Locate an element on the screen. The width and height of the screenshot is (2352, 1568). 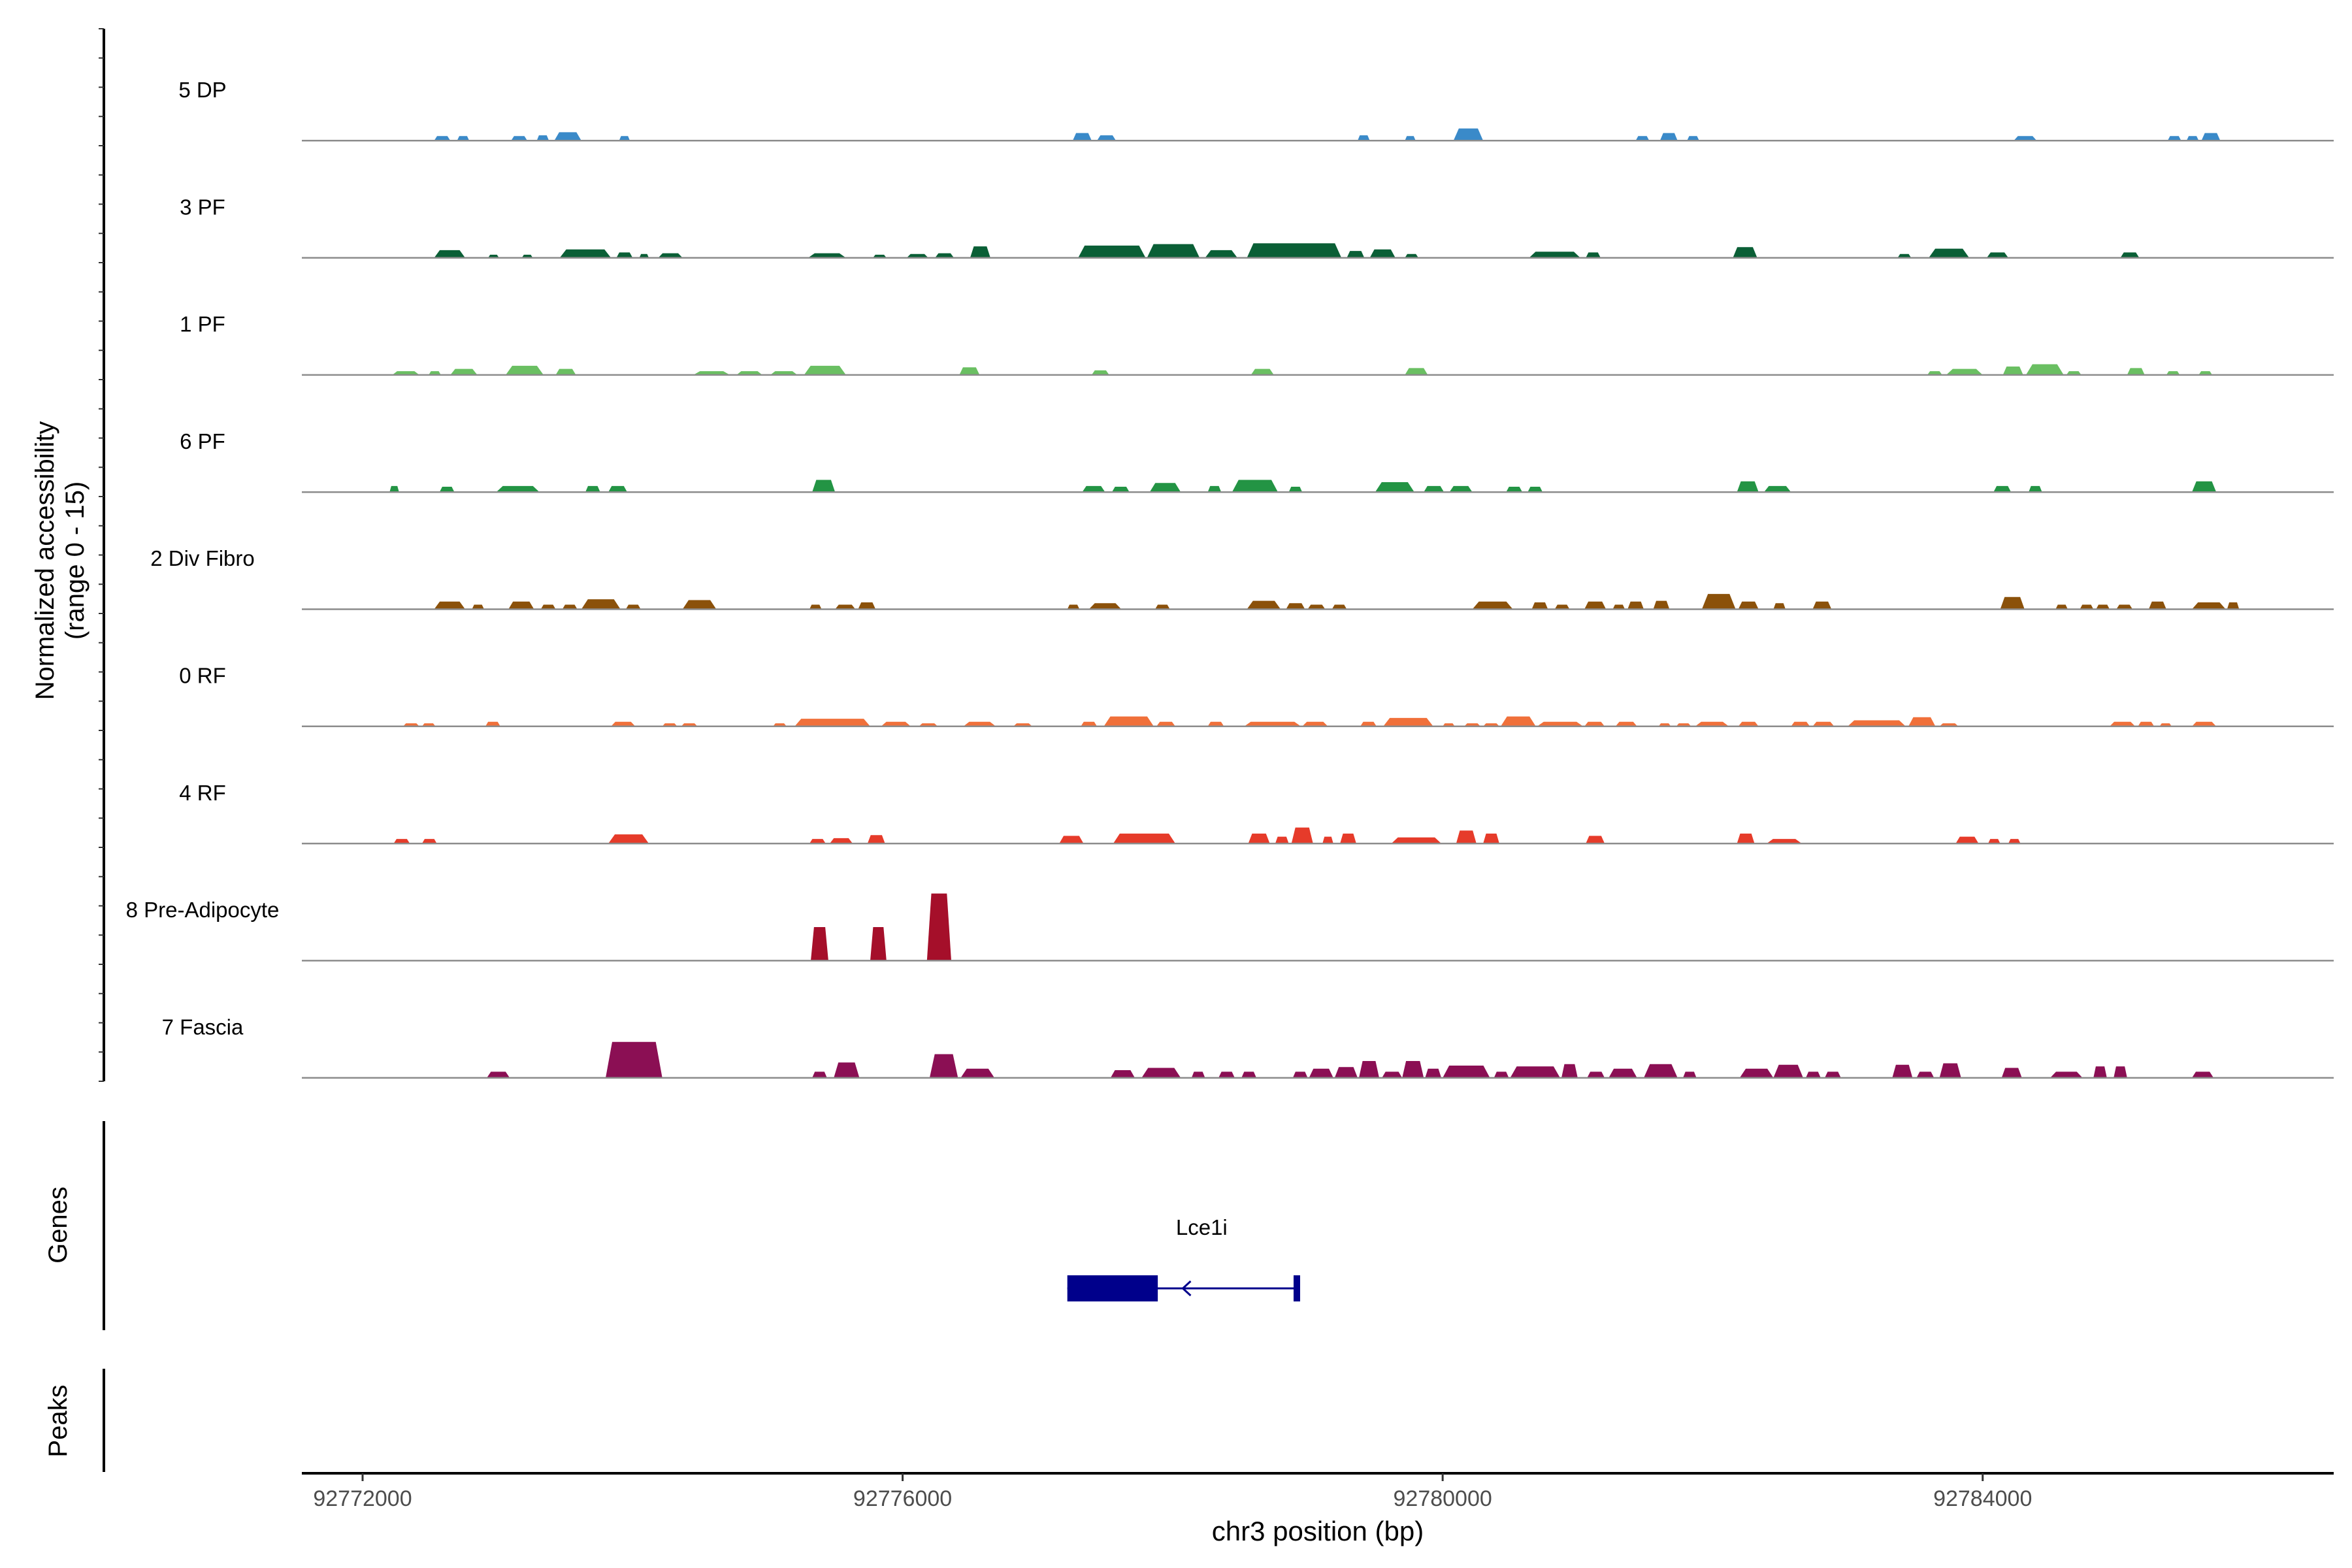
x-tick-label: 92780000 is located at coordinates (1443, 1498).